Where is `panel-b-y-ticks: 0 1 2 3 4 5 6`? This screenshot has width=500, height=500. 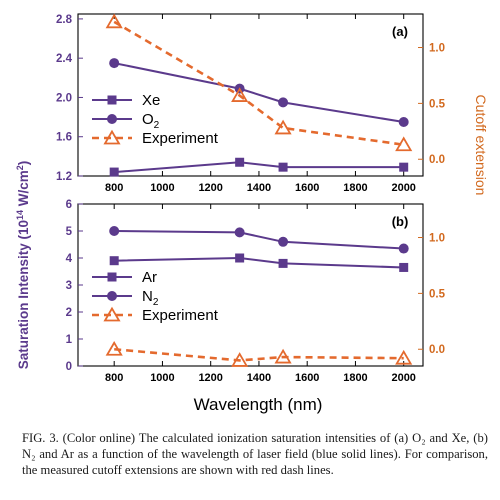 panel-b-y-ticks: 0 1 2 3 4 5 6 is located at coordinates (74, 286).